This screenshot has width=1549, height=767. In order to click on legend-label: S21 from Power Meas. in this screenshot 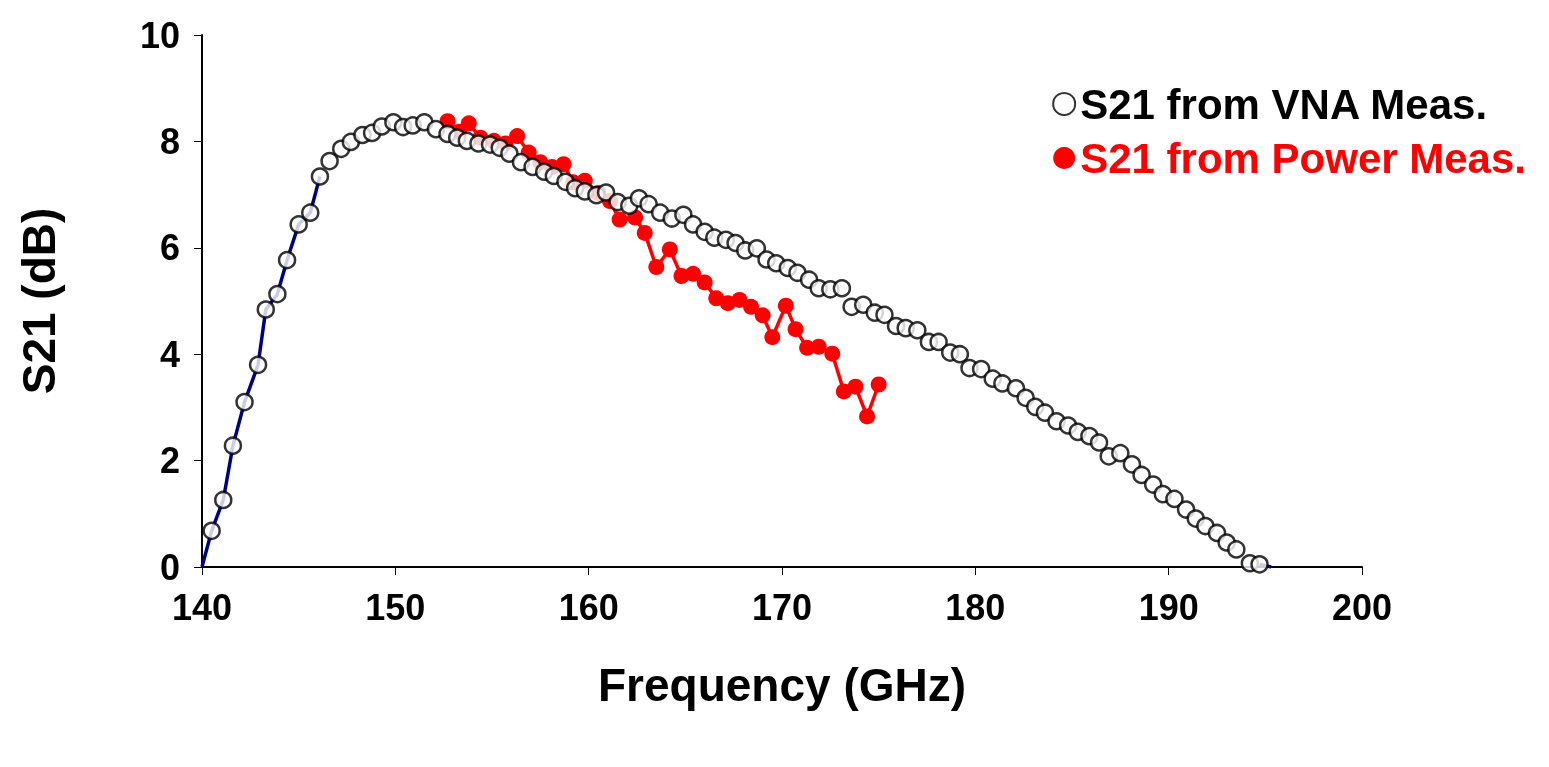, I will do `click(1303, 158)`.